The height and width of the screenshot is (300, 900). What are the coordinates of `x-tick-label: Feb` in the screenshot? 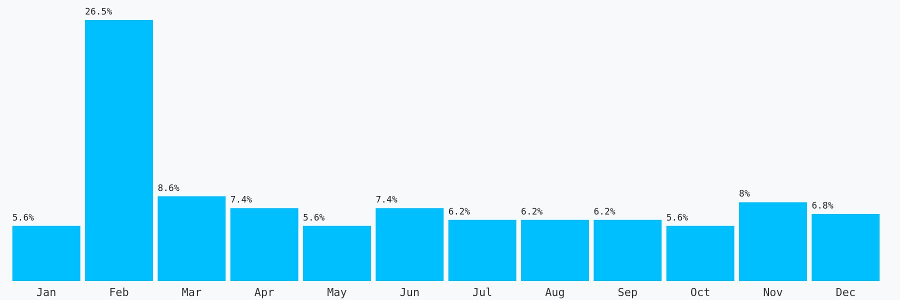 It's located at (119, 292).